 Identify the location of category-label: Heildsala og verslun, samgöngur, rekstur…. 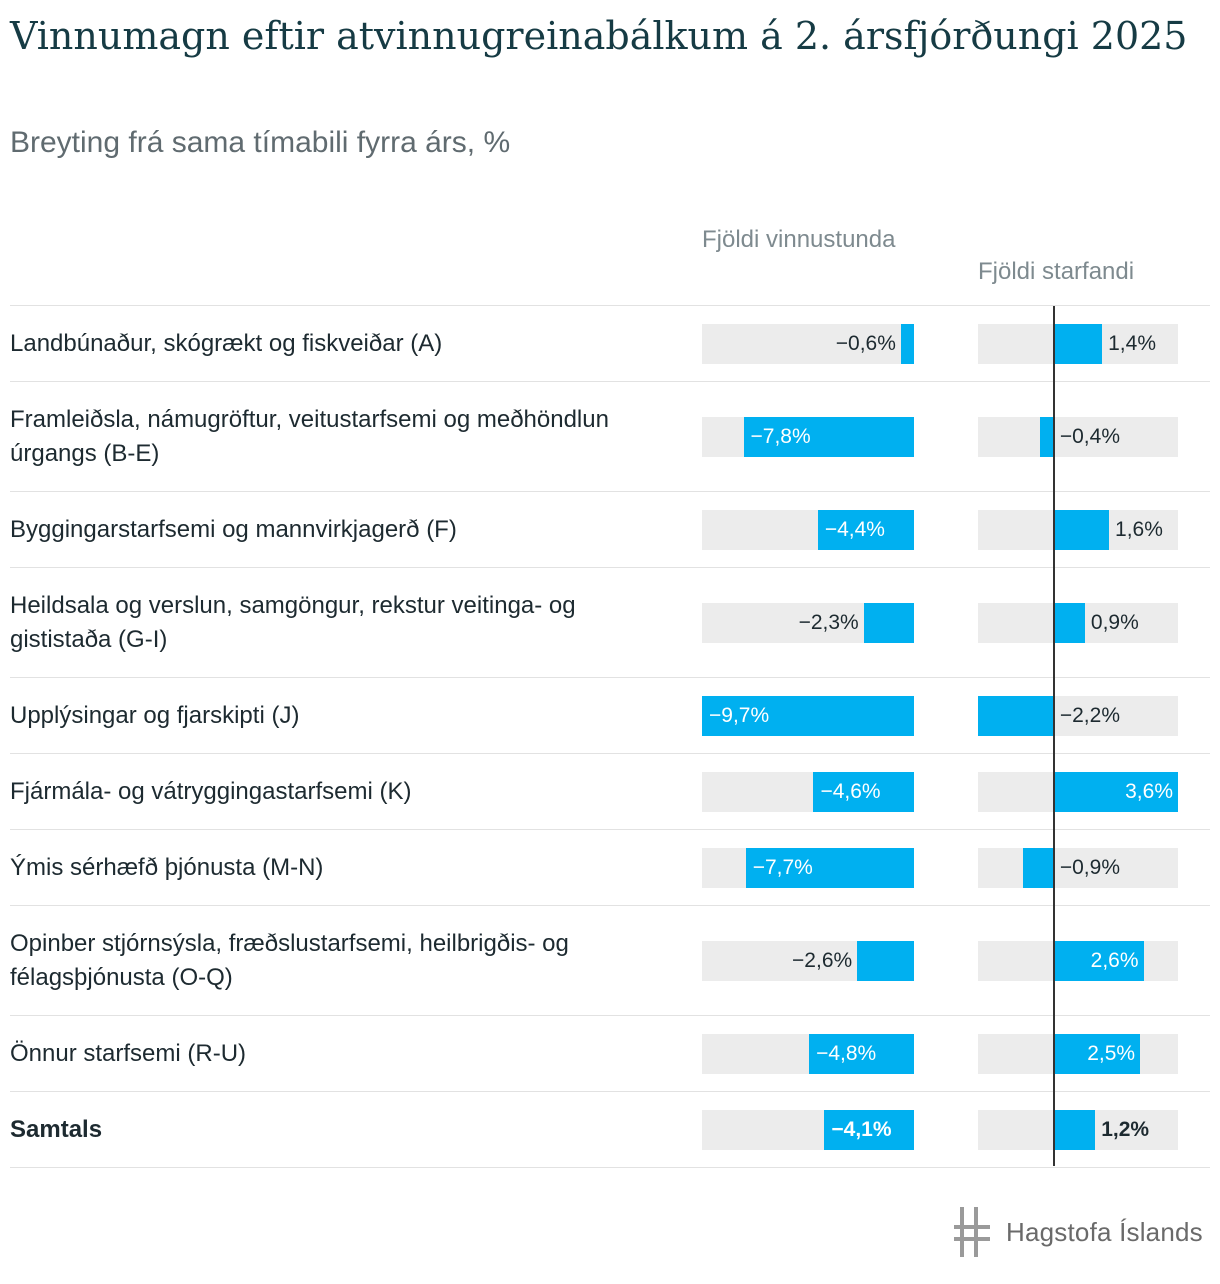
(293, 622).